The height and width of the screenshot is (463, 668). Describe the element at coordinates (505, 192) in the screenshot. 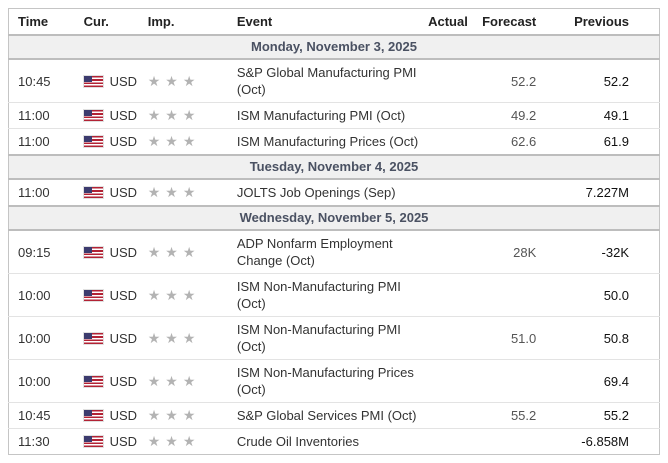

I see `forecast-value` at that location.